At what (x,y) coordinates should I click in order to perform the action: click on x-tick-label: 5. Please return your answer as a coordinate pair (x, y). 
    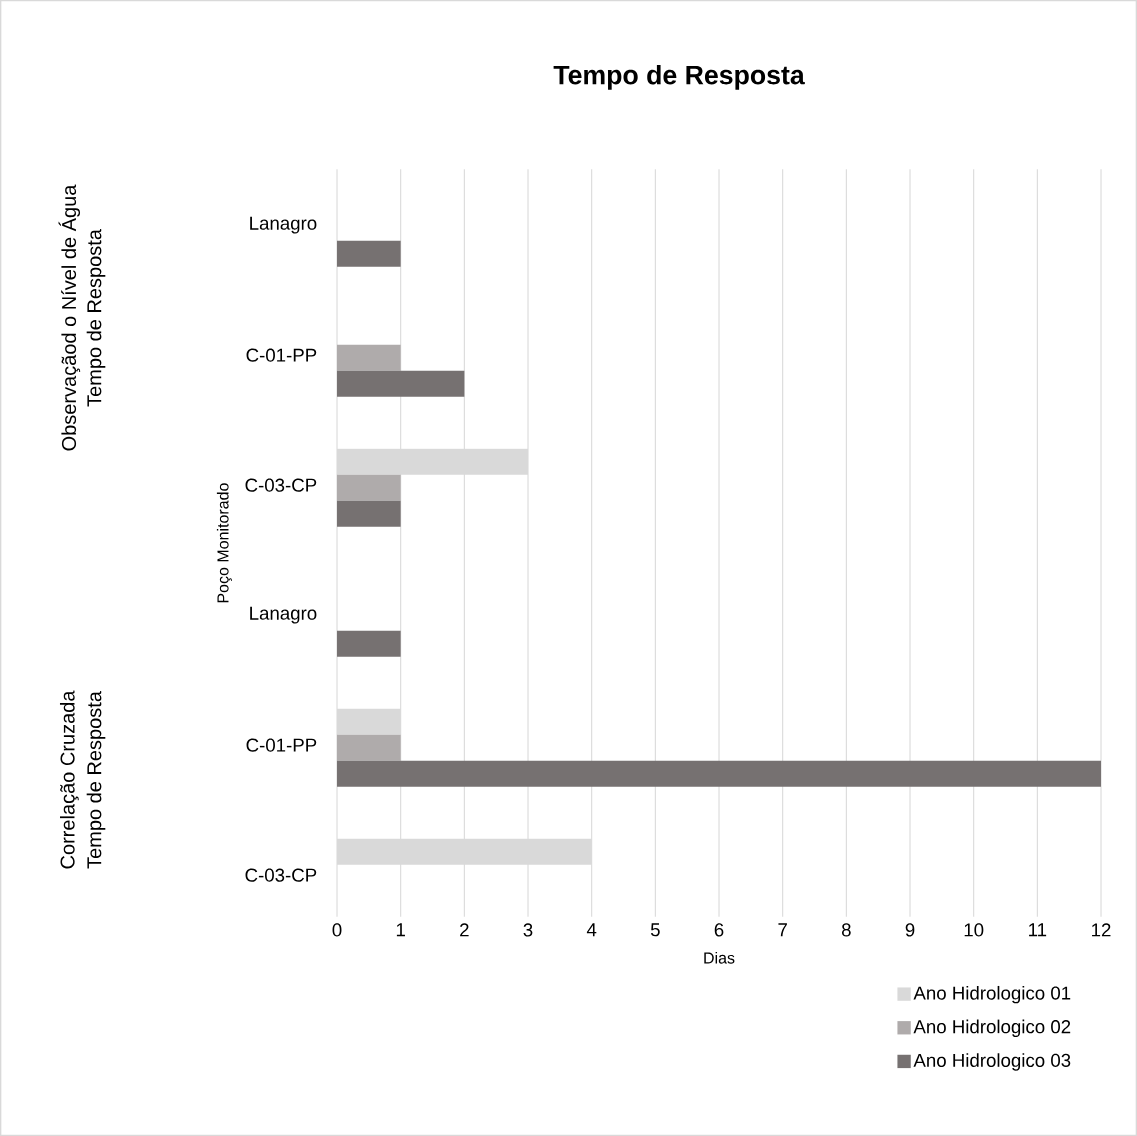
    Looking at the image, I should click on (655, 930).